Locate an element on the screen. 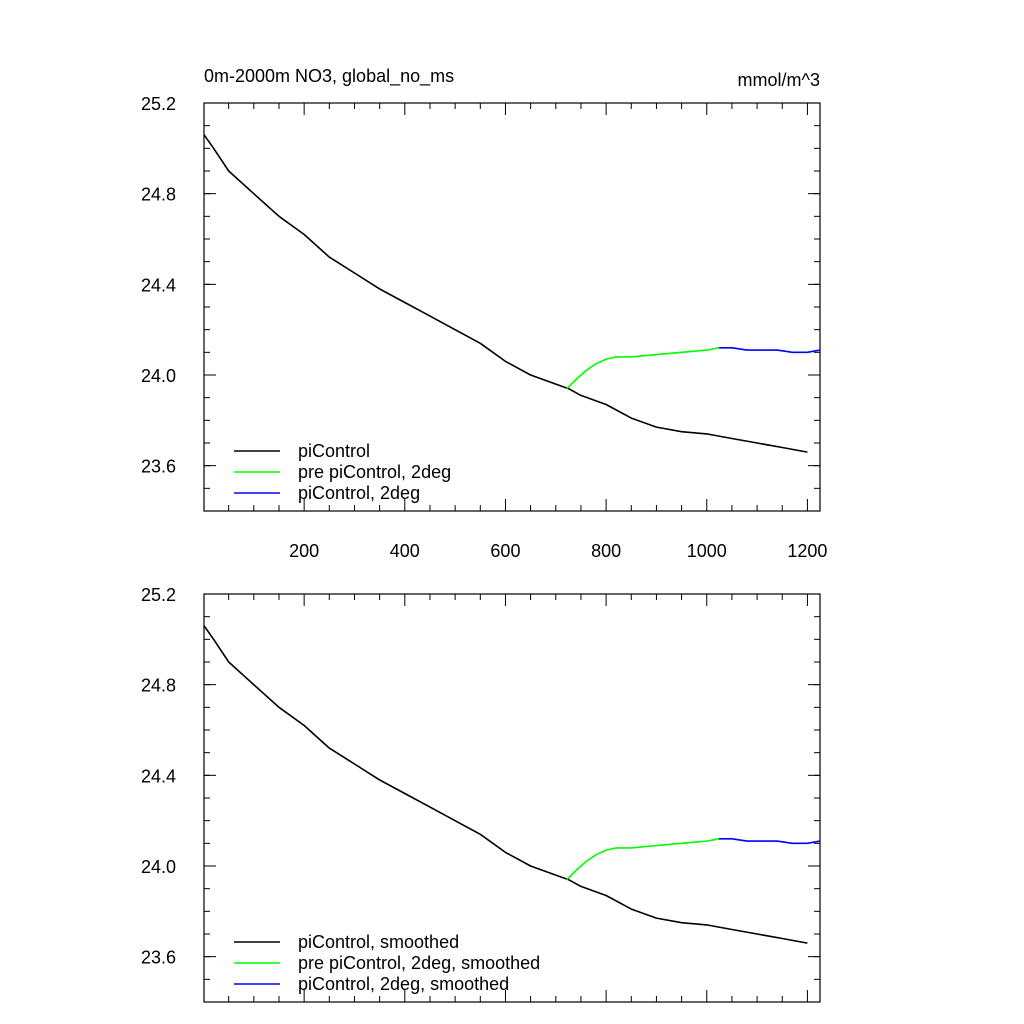 The height and width of the screenshot is (1024, 1024). x-tick-label: 1200 is located at coordinates (807, 551).